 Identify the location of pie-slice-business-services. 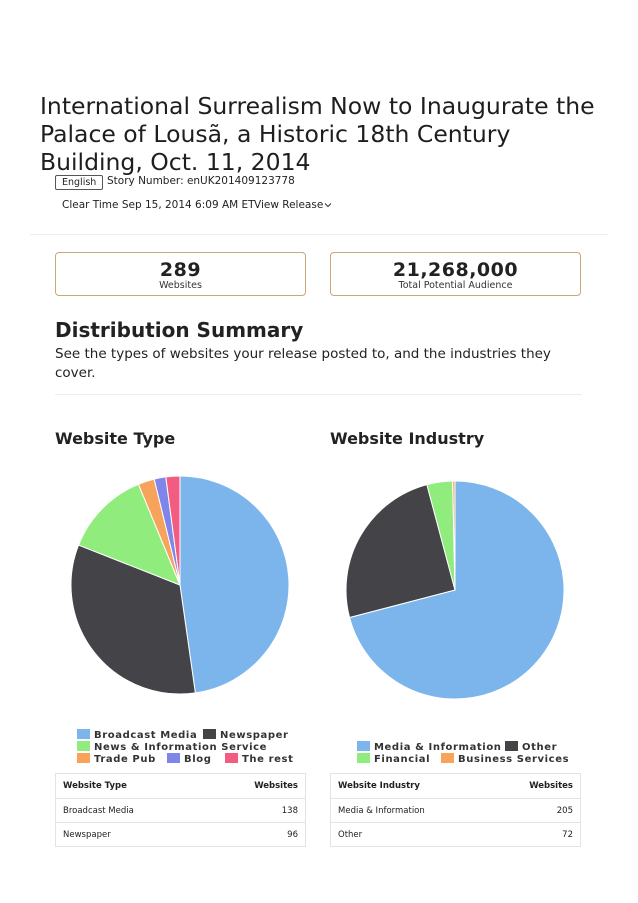
(454, 535).